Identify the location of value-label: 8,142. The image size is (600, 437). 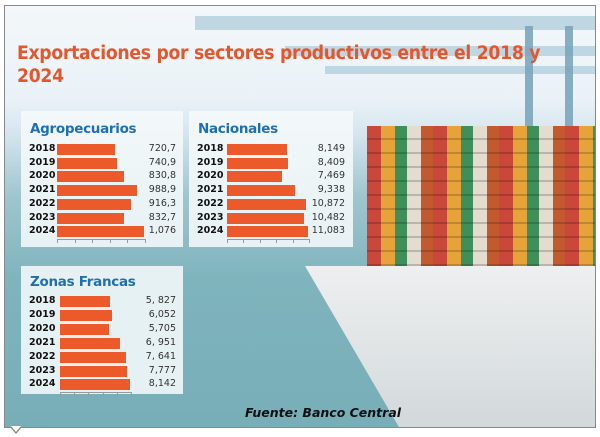
(162, 384).